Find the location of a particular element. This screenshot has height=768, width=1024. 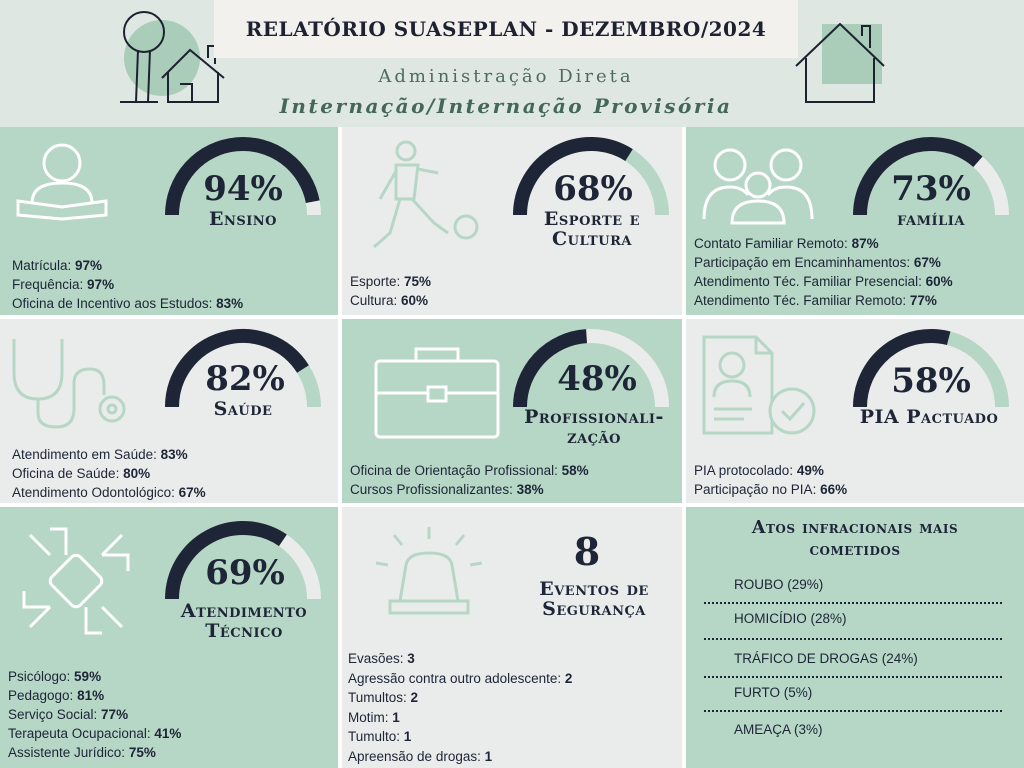

briefcase-icon is located at coordinates (437, 393).